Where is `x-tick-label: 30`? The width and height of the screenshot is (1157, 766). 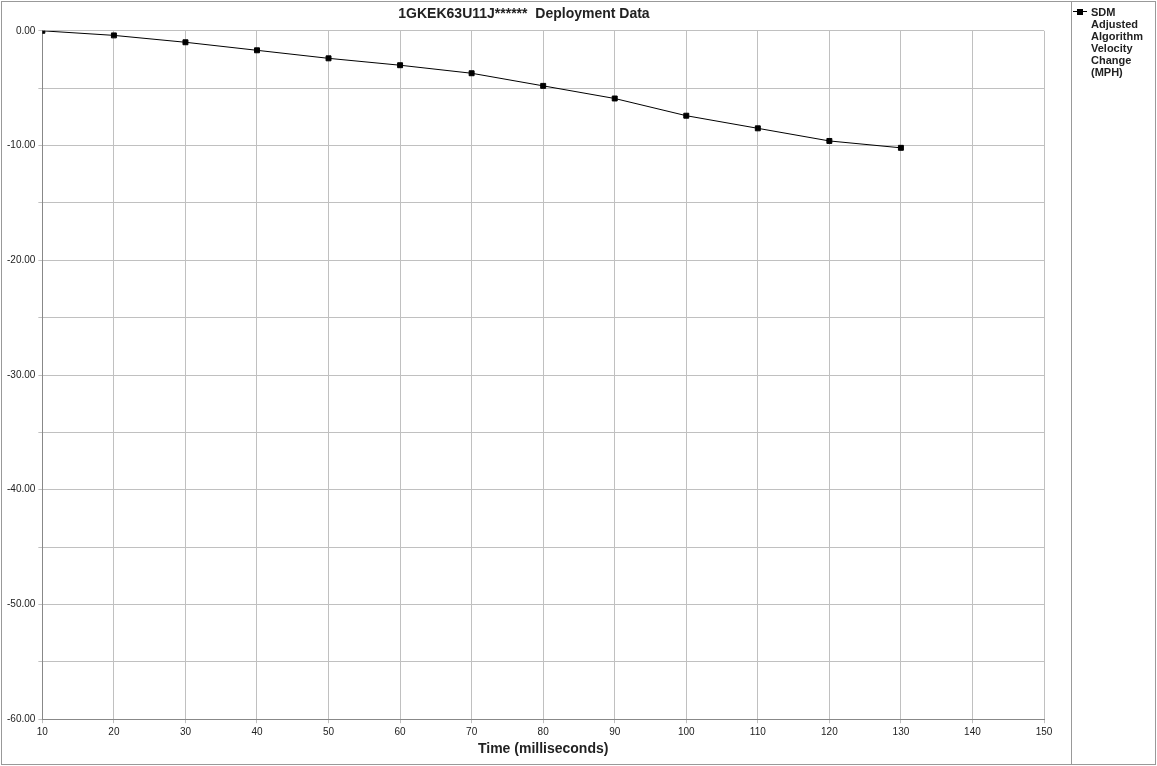 x-tick-label: 30 is located at coordinates (185, 731).